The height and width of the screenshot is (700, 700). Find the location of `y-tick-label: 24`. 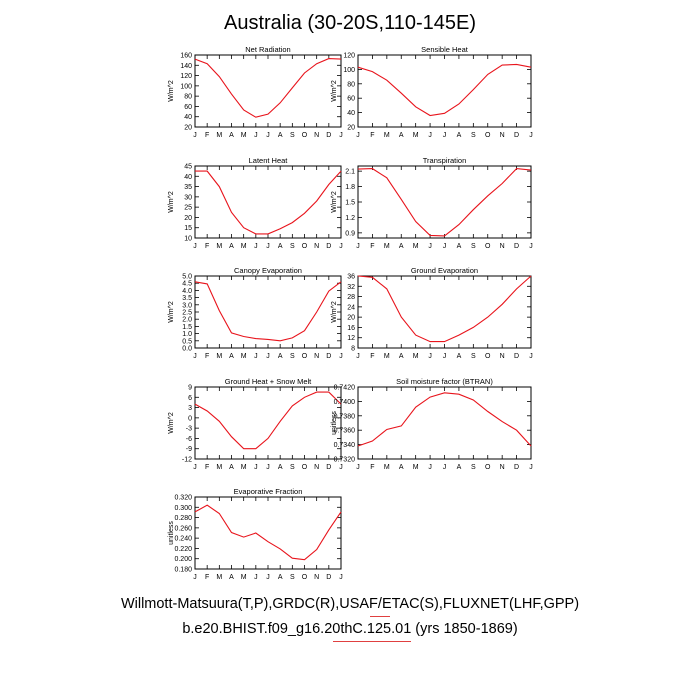

y-tick-label: 24 is located at coordinates (351, 307).